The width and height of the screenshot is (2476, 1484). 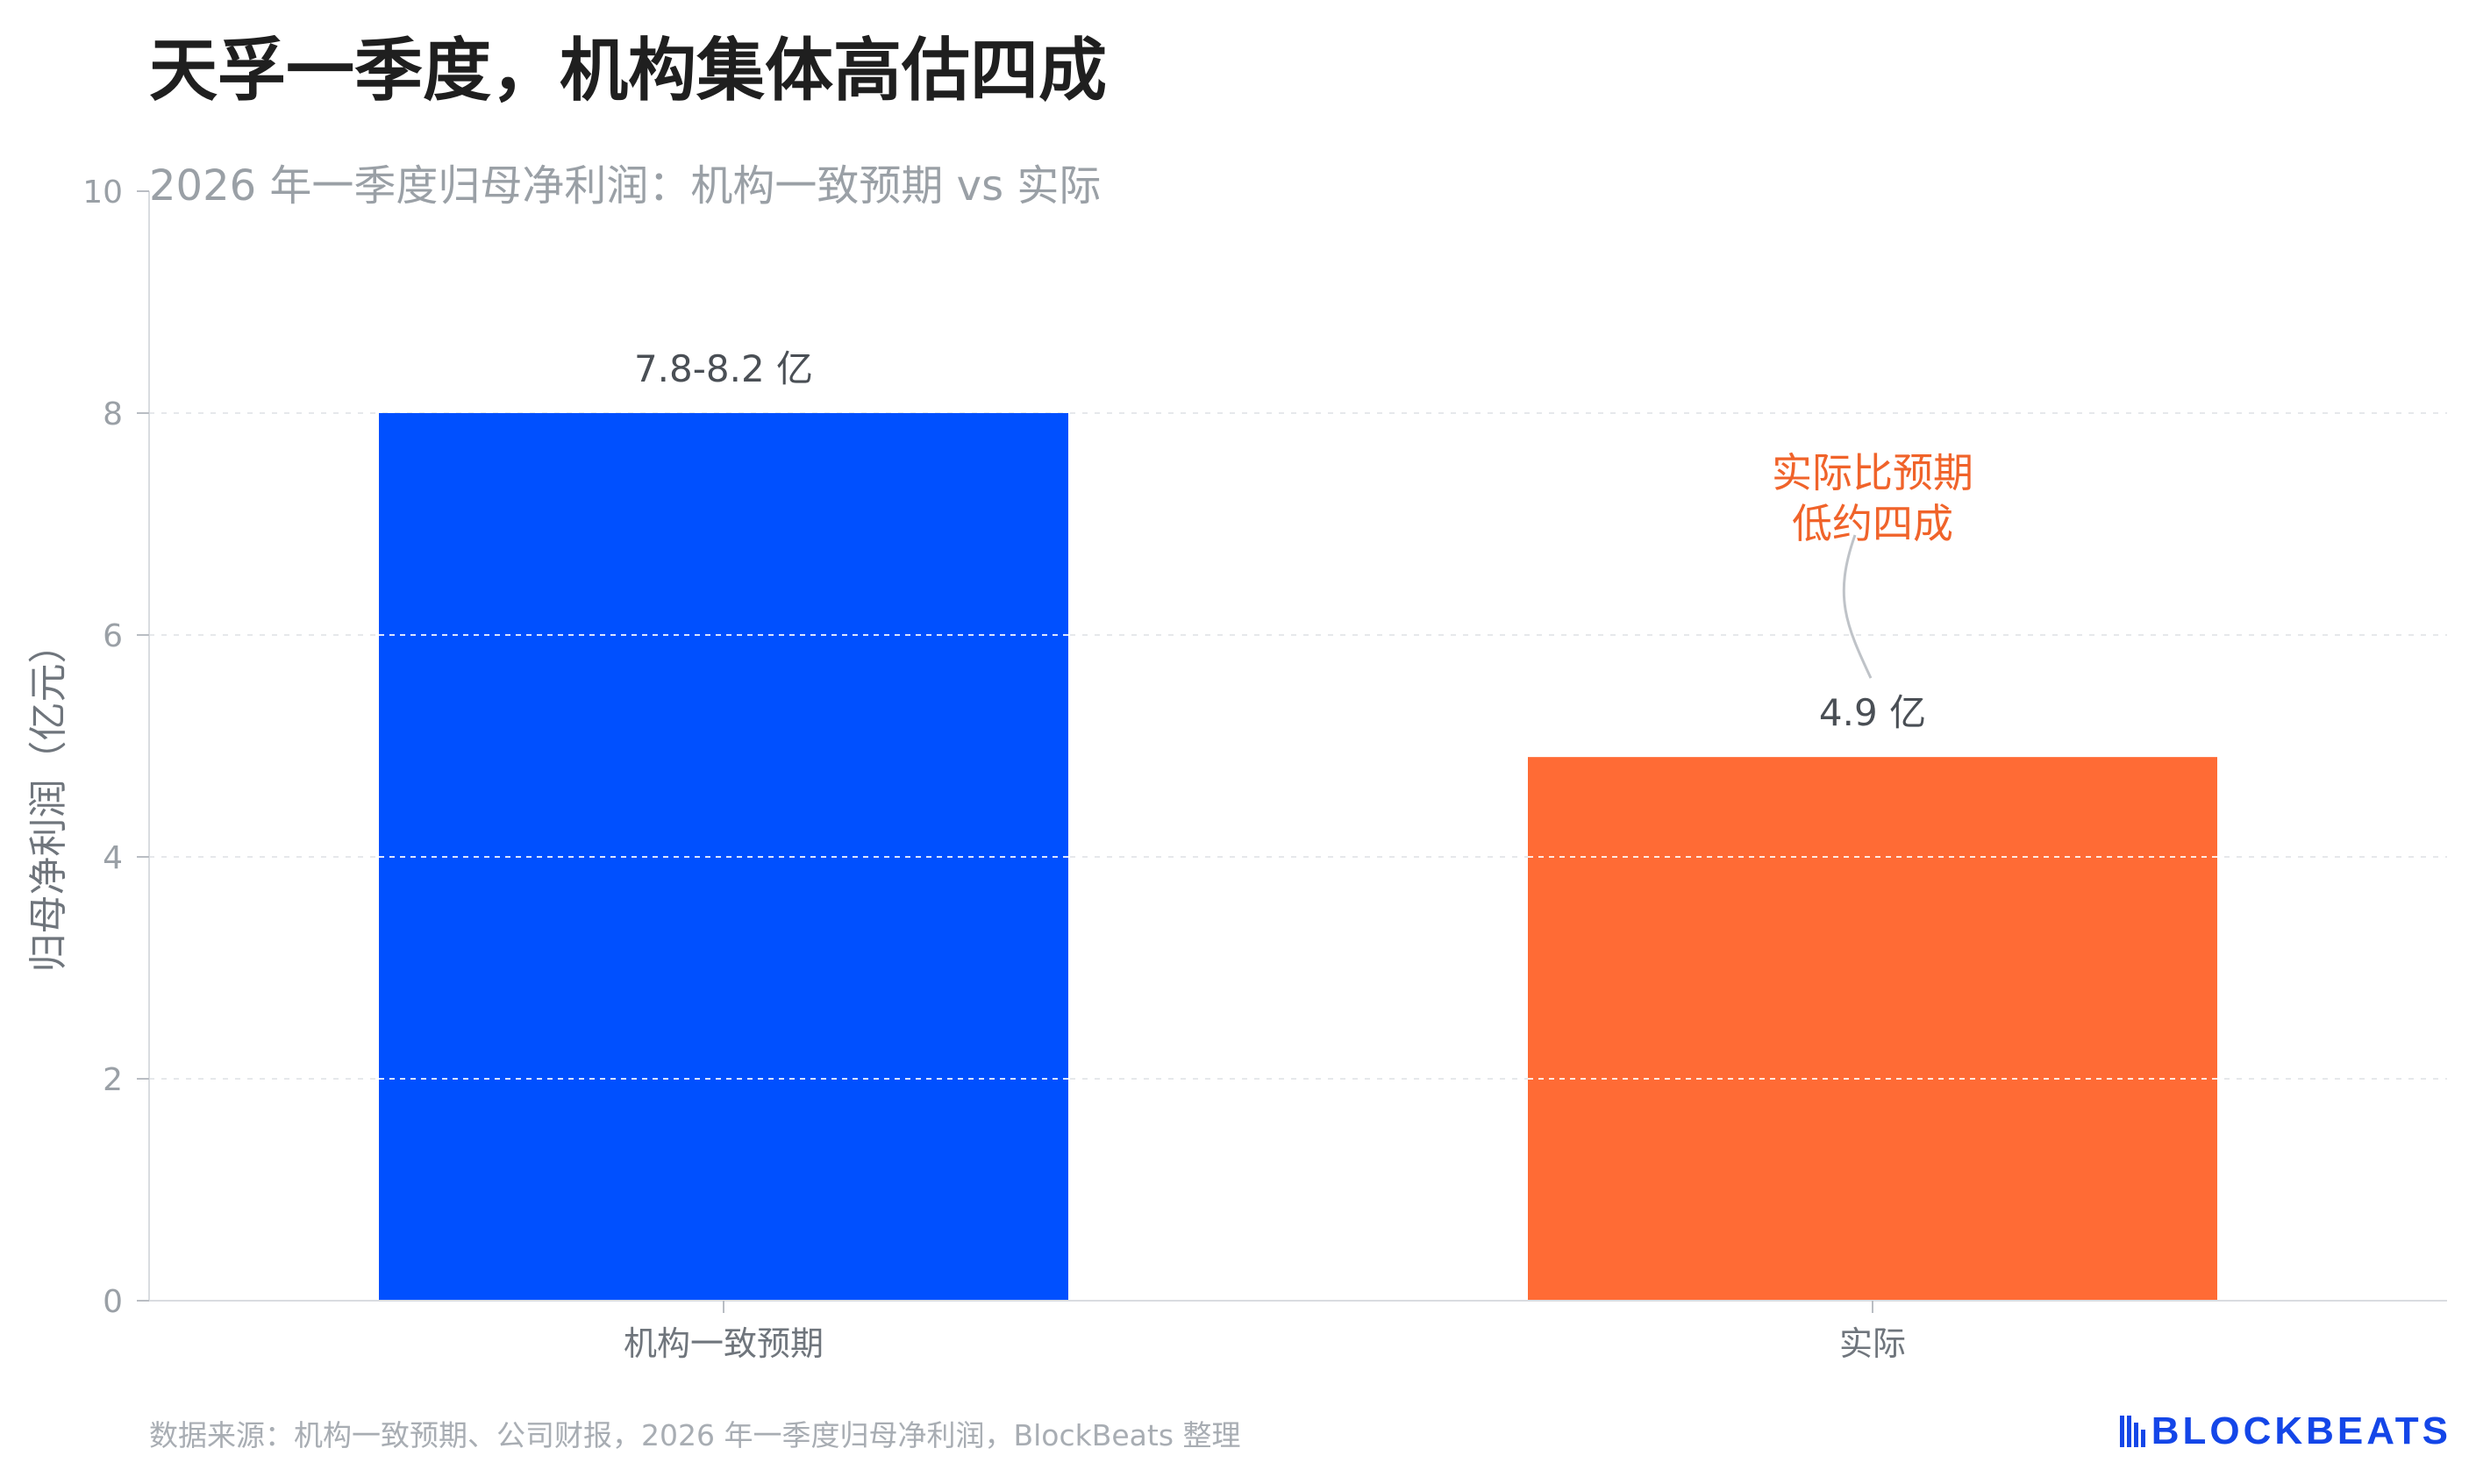 What do you see at coordinates (113, 636) in the screenshot?
I see `y-tick-label: 6` at bounding box center [113, 636].